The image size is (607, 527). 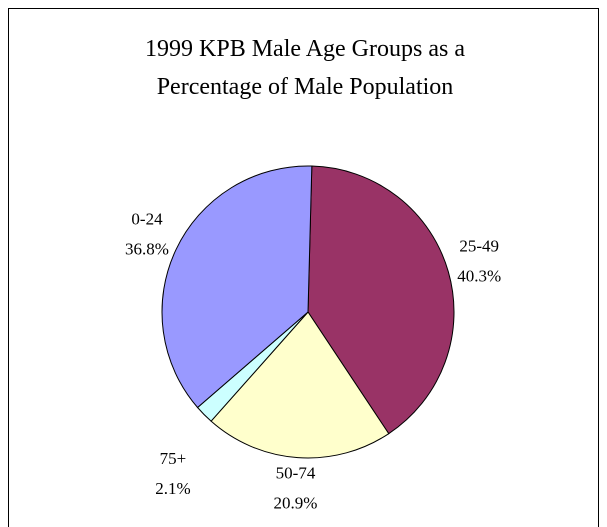 I want to click on slice-value-label: 20.9%, so click(x=296, y=503).